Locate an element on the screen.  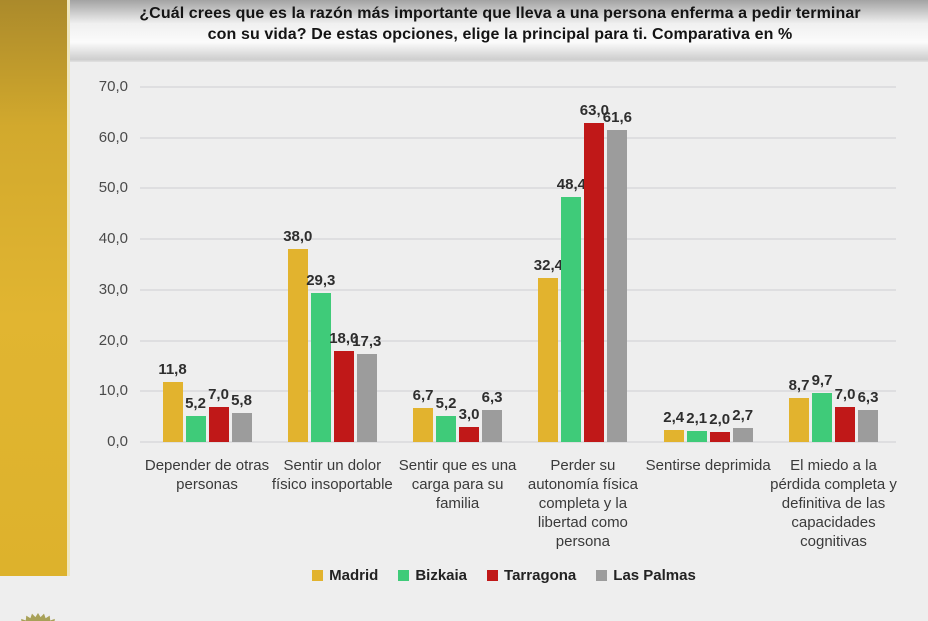
legend-item-tarragona: Tarragona is located at coordinates (531, 575).